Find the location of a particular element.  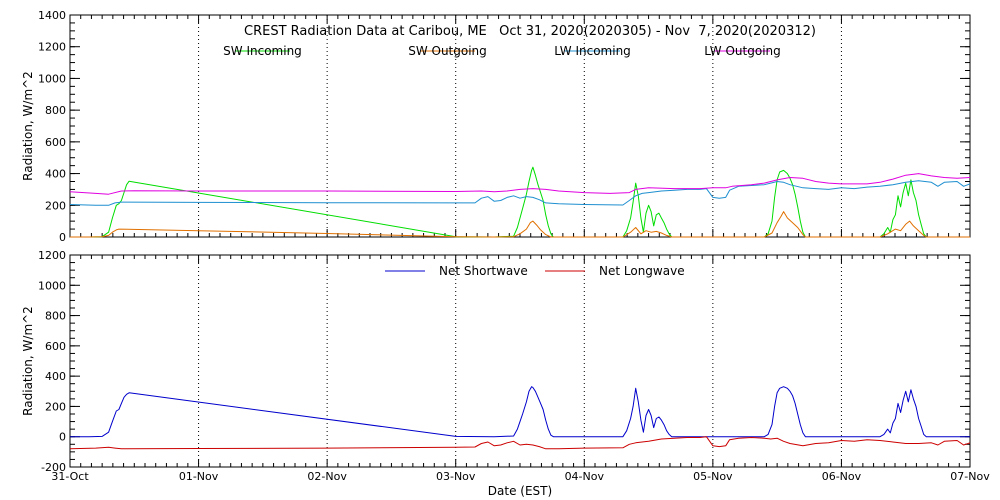

series-line-net-shortwave is located at coordinates (520, 412).